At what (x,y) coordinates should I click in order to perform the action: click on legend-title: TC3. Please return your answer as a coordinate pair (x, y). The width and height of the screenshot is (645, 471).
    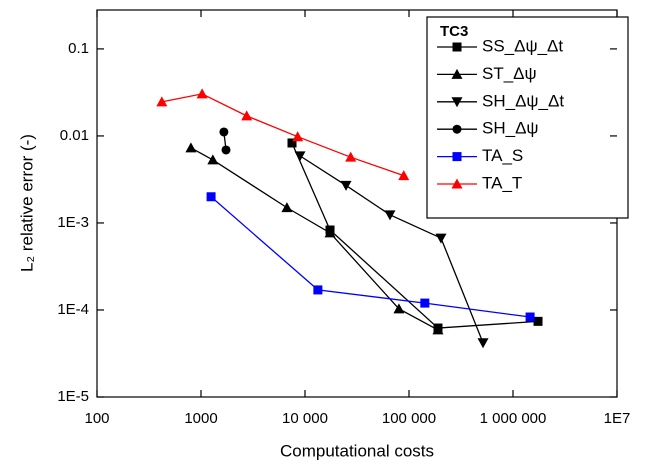
    Looking at the image, I should click on (454, 31).